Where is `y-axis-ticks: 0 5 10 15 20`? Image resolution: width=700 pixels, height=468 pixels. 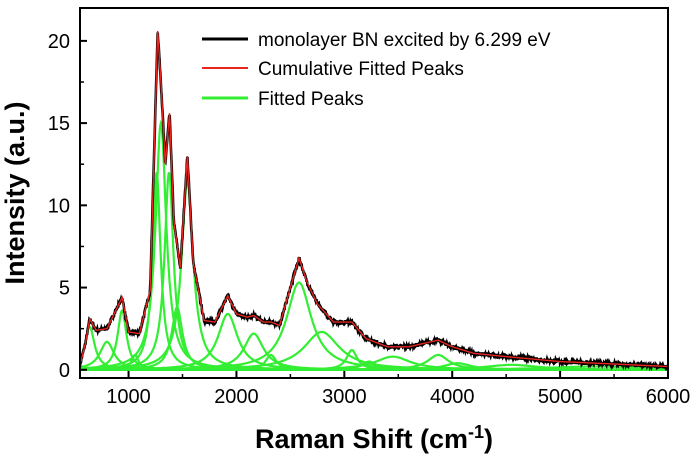 y-axis-ticks: 0 5 10 15 20 is located at coordinates (67, 206).